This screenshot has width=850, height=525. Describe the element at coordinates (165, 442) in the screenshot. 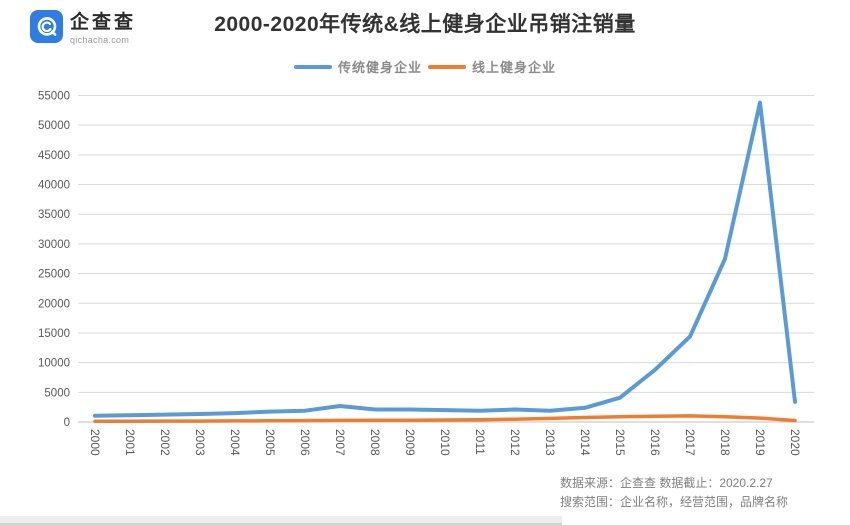

I see `x-tick-label: 2002` at that location.